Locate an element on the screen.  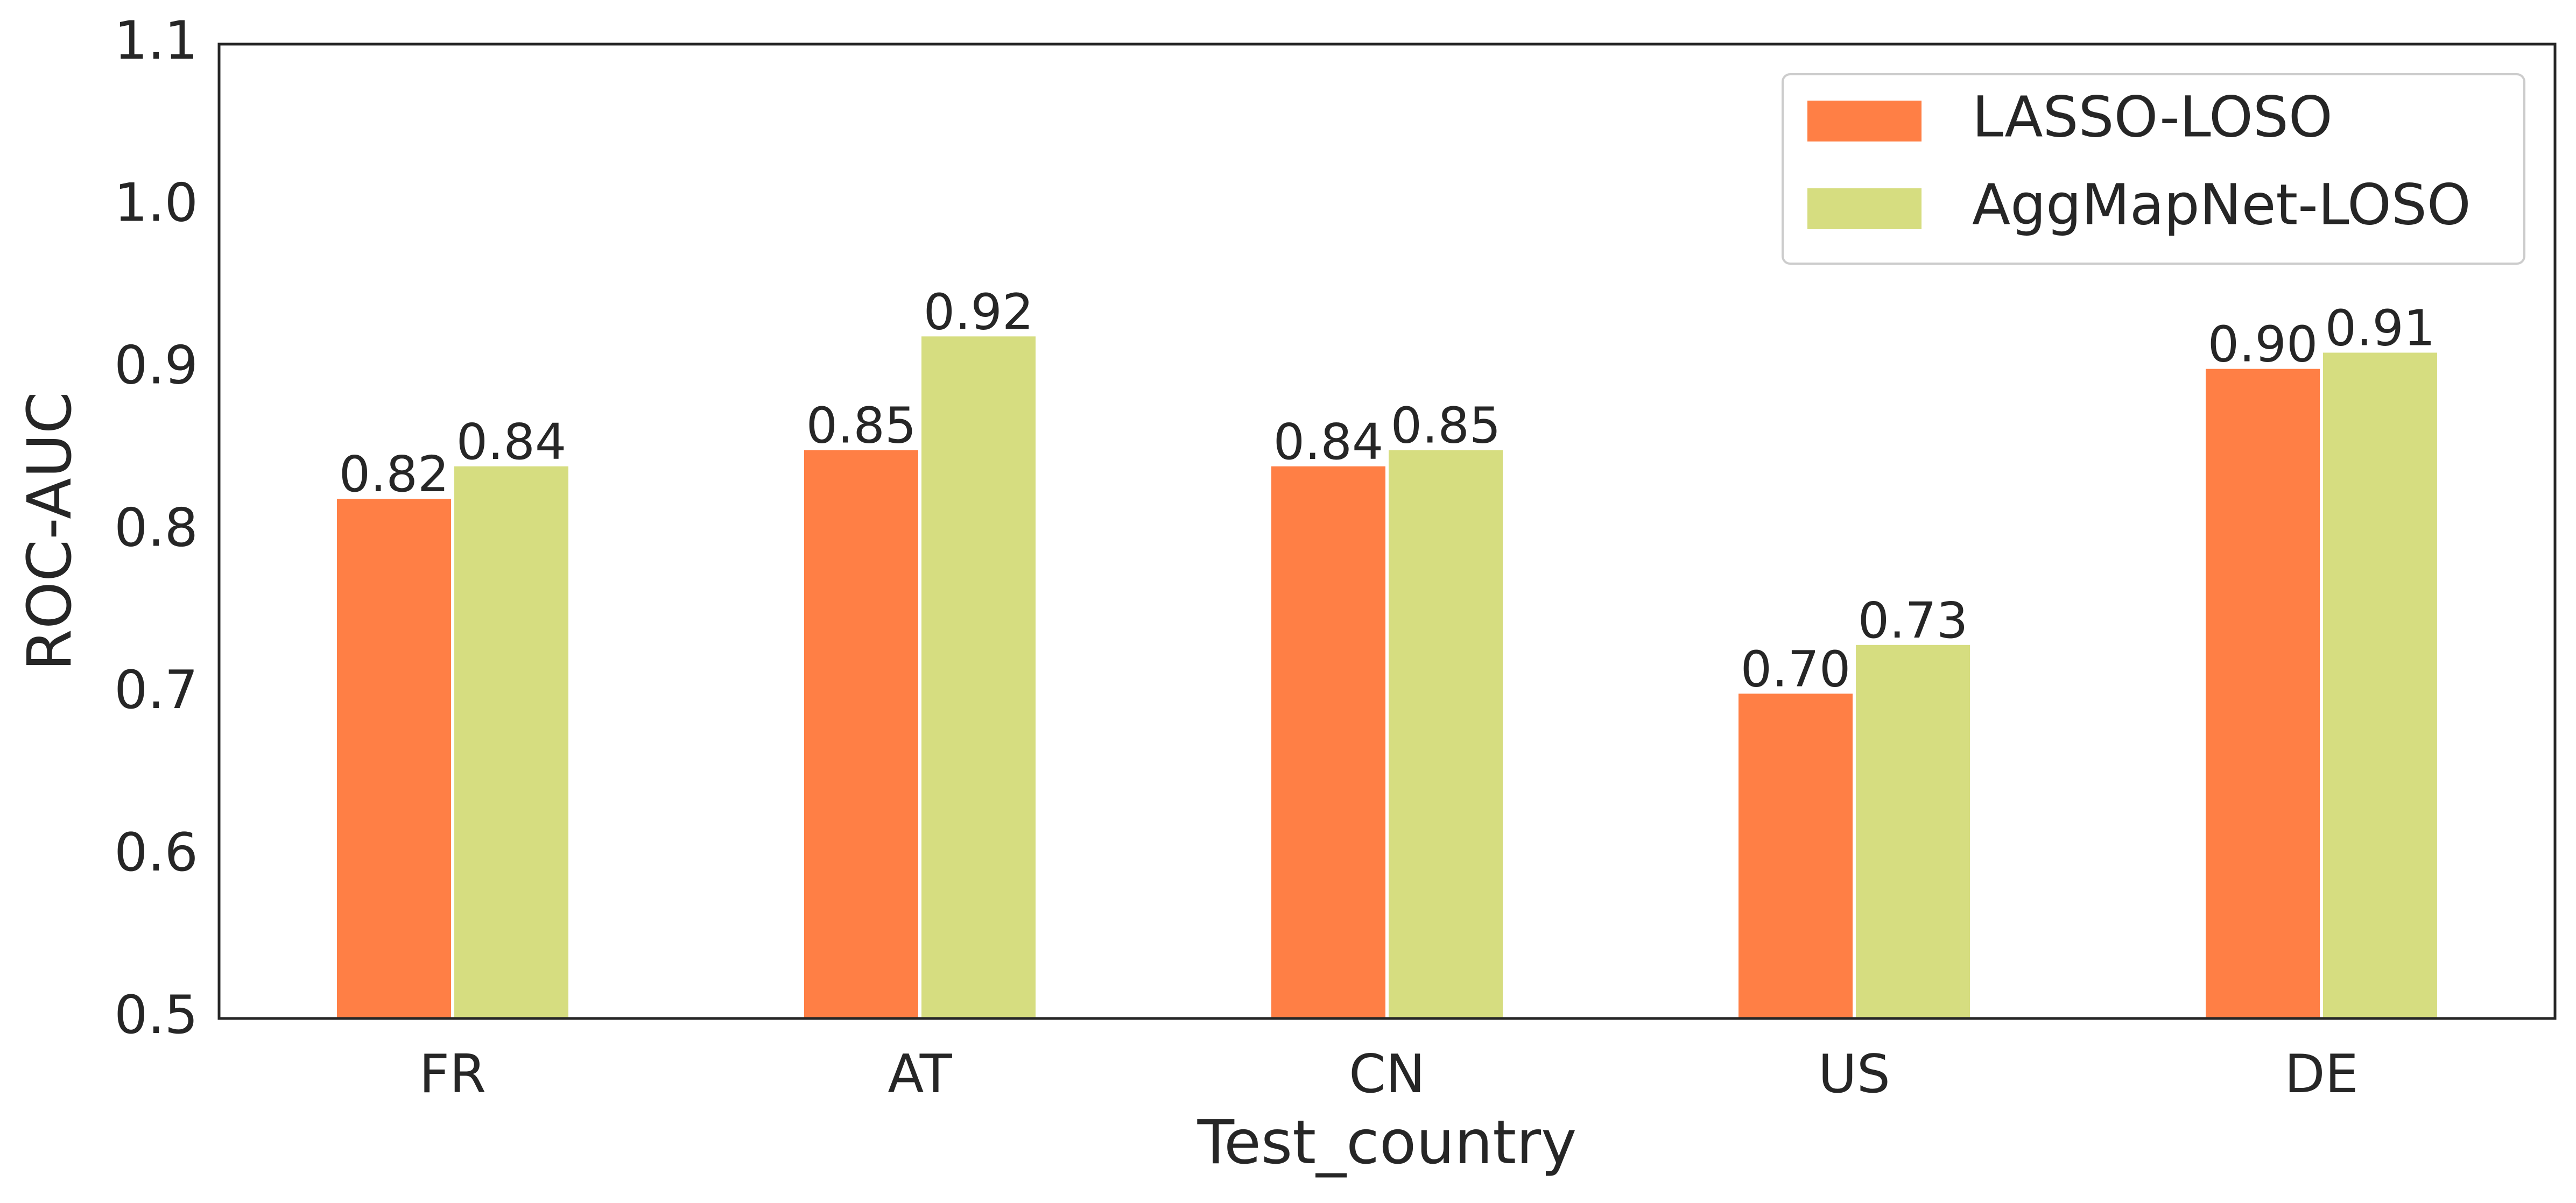
bar-aggmapnet-loso-de is located at coordinates (2380, 685).